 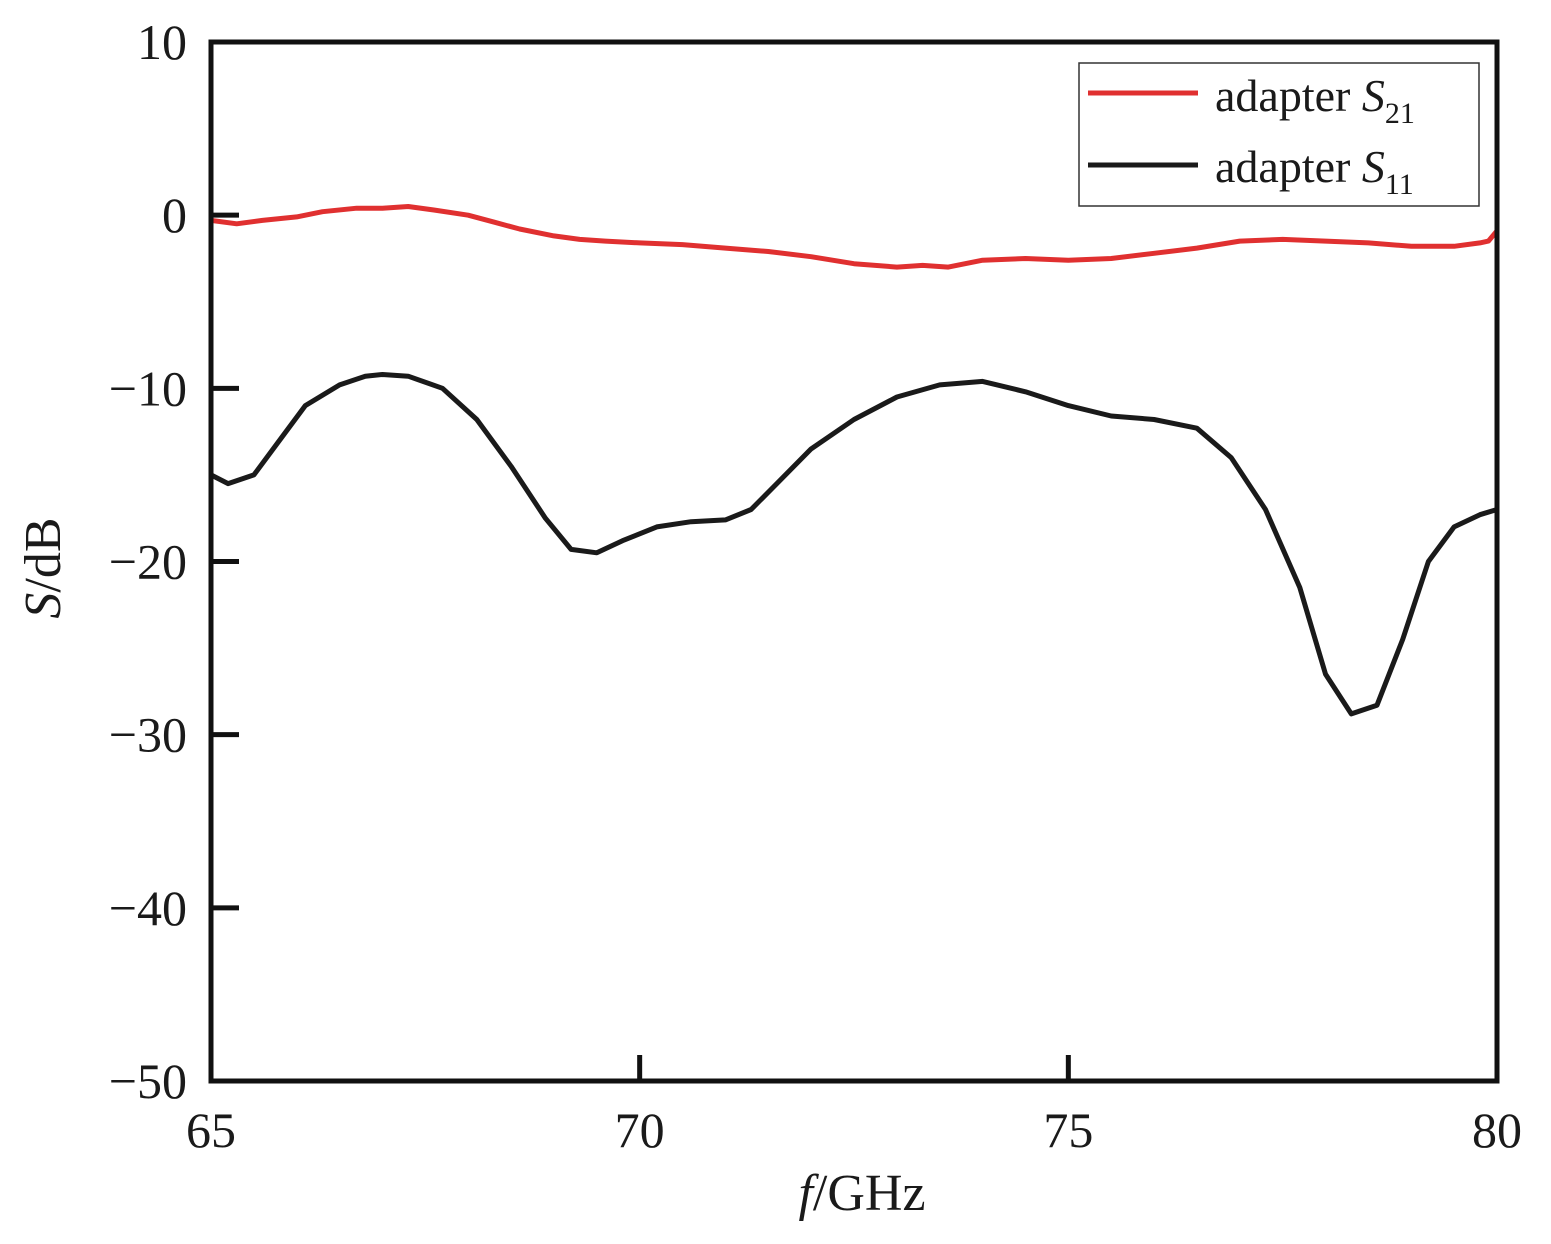 I want to click on y-tick-label: −40, so click(x=148, y=908).